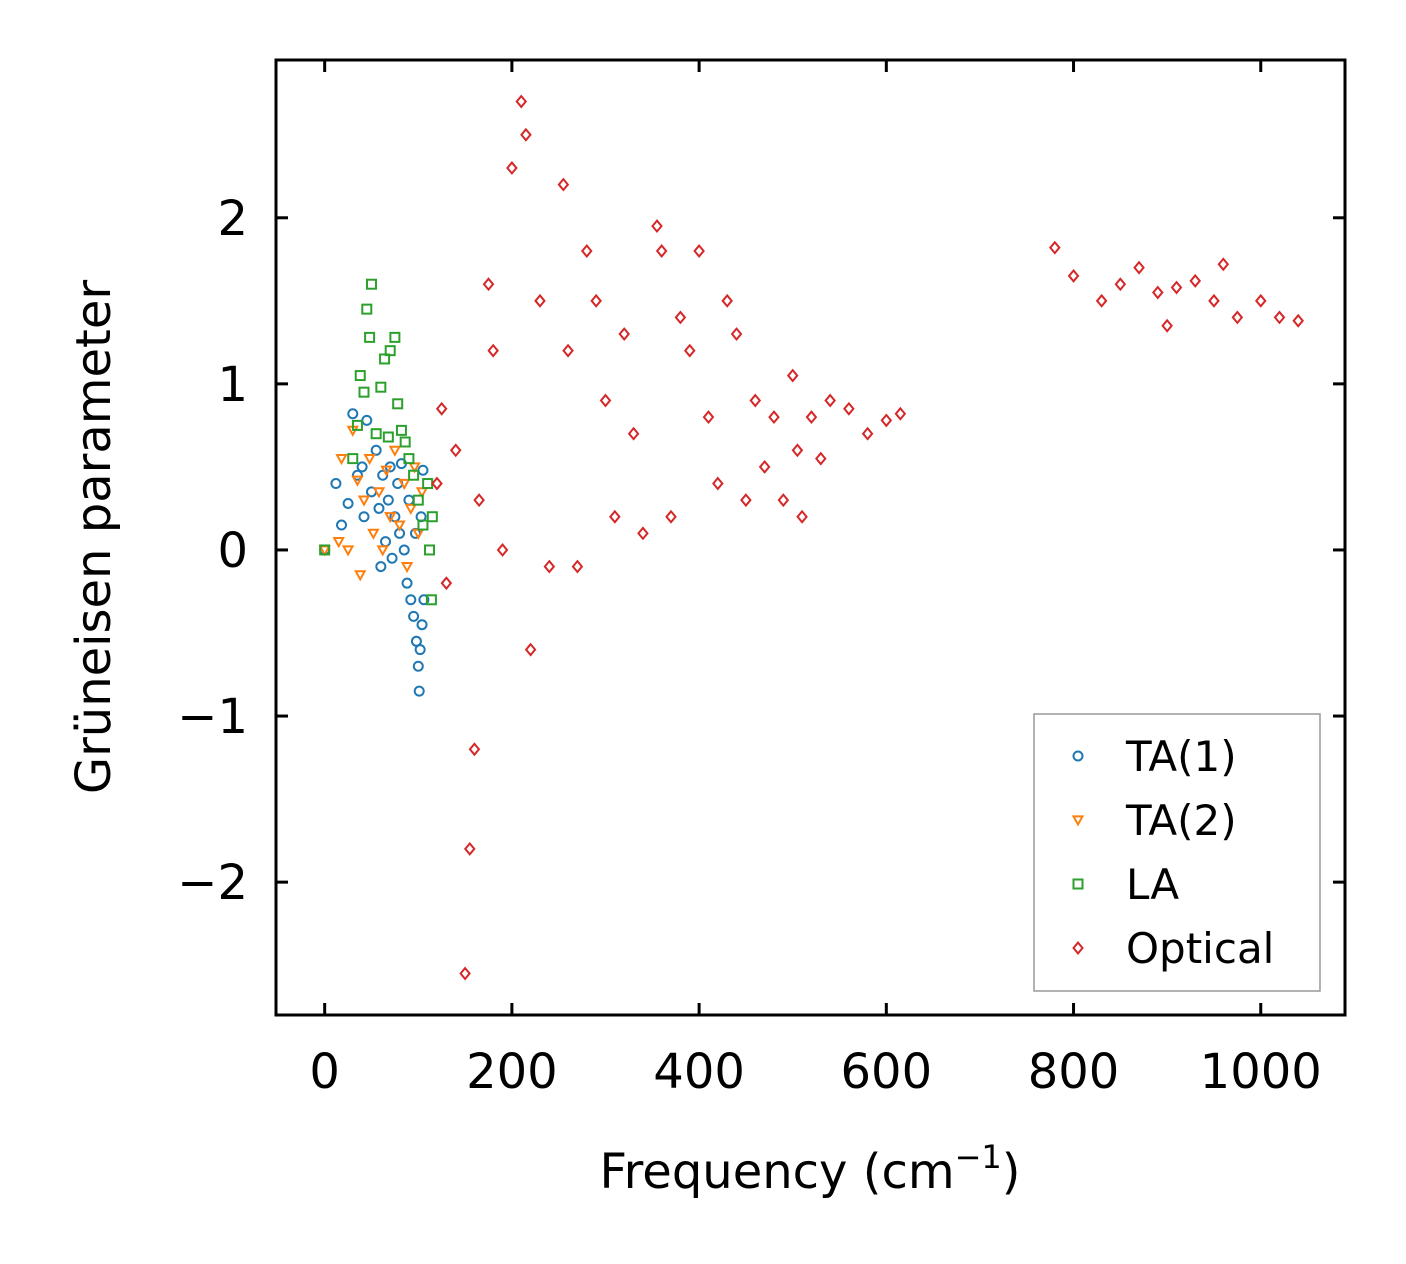 The width and height of the screenshot is (1406, 1264). Describe the element at coordinates (512, 1072) in the screenshot. I see `x-tick-label: 200` at that location.